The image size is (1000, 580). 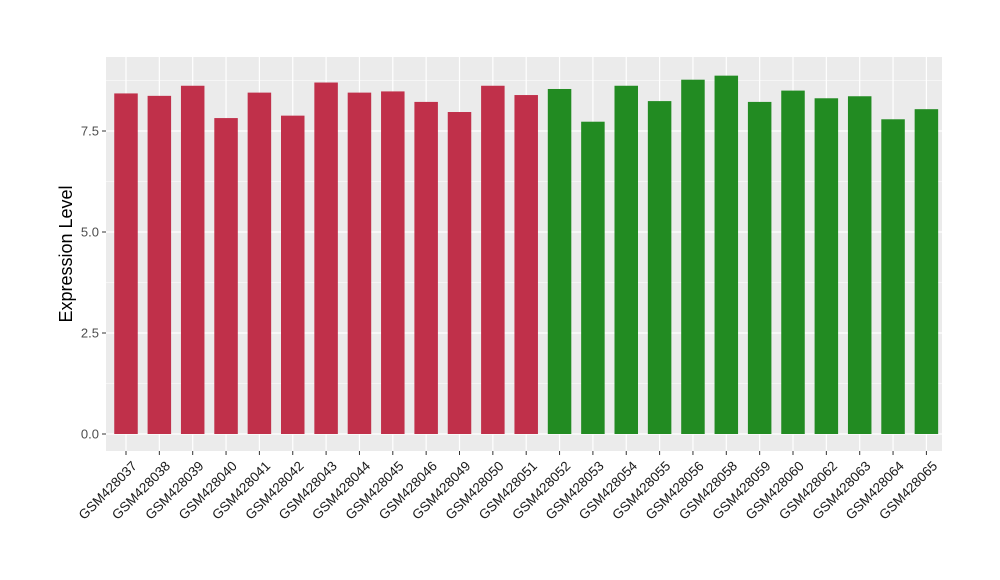 What do you see at coordinates (90, 333) in the screenshot?
I see `y-tick-label: 2.5` at bounding box center [90, 333].